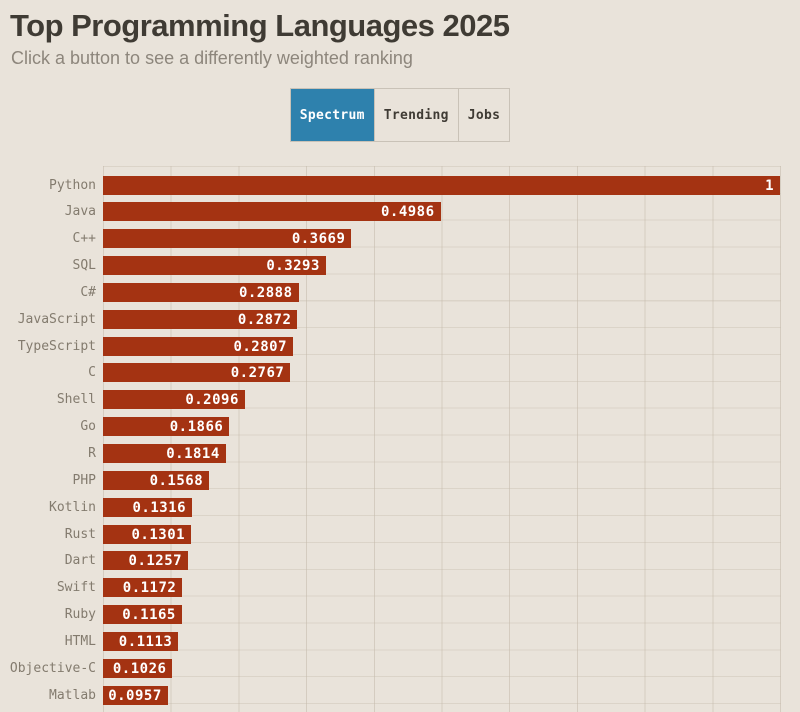 This screenshot has height=712, width=800. I want to click on chart-row: Java 0.4986, so click(400, 212).